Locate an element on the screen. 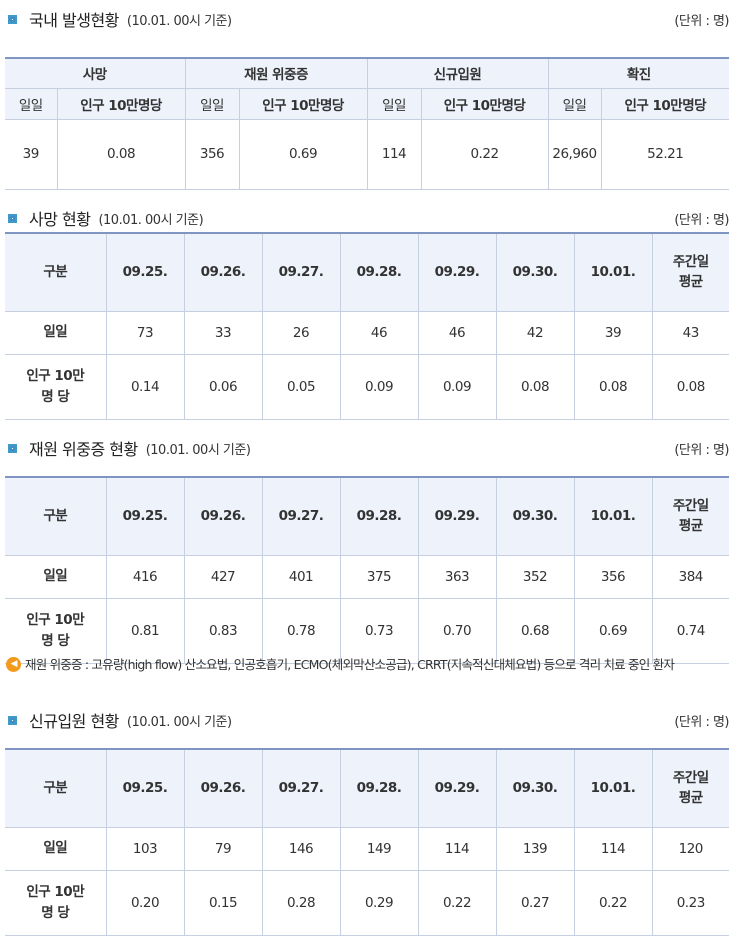  title: 재원 위중증 현황 is located at coordinates (83, 449).